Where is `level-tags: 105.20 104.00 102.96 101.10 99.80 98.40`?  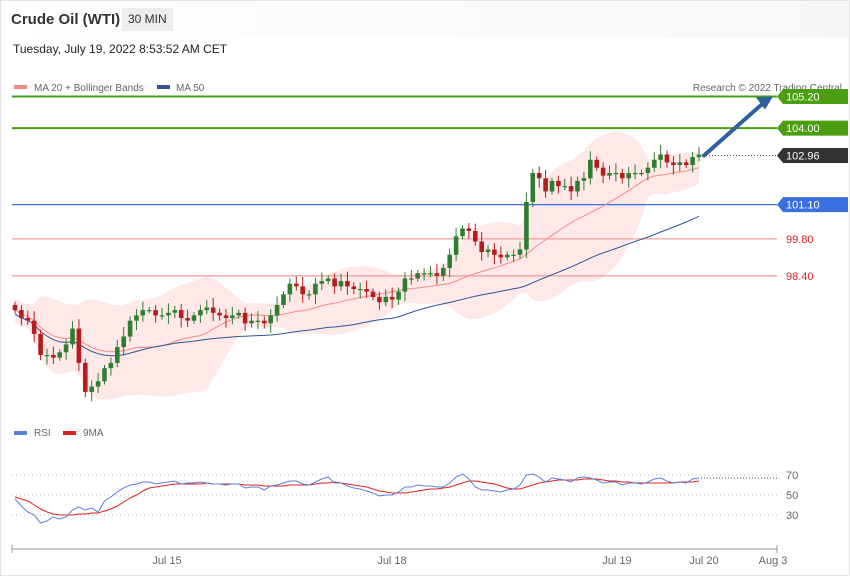
level-tags: 105.20 104.00 102.96 101.10 99.80 98.40 is located at coordinates (812, 185).